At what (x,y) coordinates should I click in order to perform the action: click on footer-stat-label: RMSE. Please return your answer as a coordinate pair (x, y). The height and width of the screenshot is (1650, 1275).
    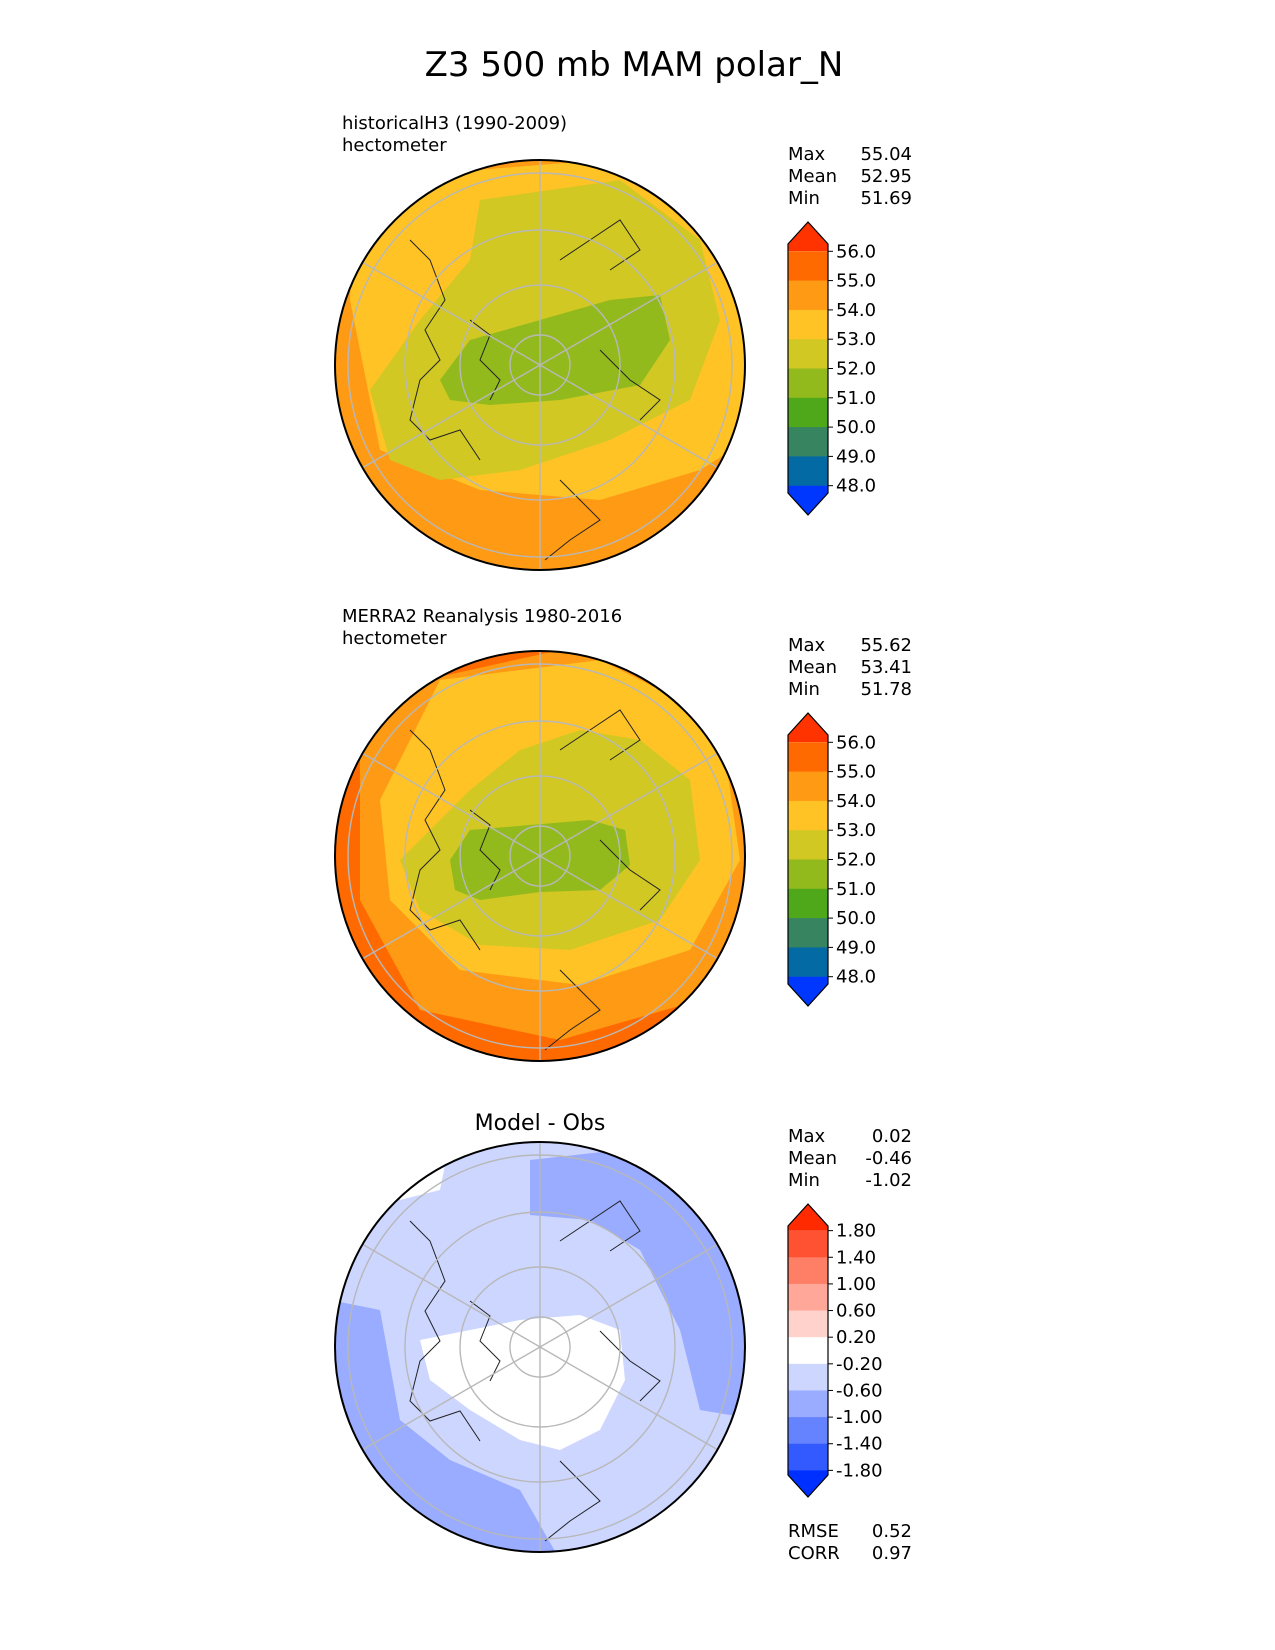
    Looking at the image, I should click on (813, 1531).